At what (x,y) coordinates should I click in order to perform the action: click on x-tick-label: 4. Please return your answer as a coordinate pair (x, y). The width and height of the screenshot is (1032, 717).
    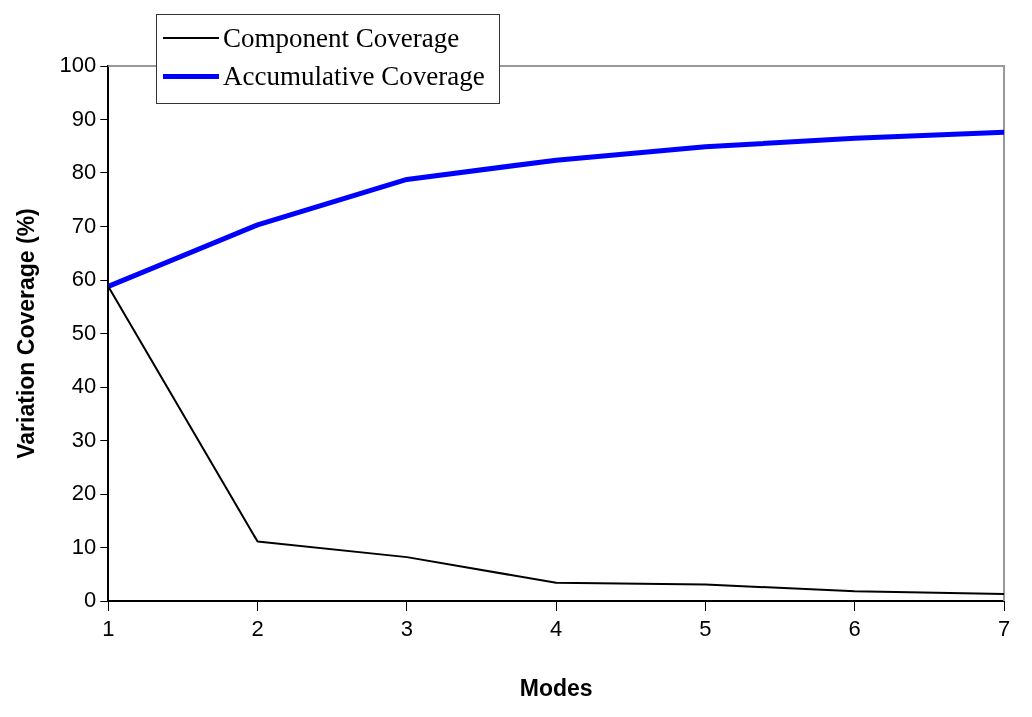
    Looking at the image, I should click on (556, 629).